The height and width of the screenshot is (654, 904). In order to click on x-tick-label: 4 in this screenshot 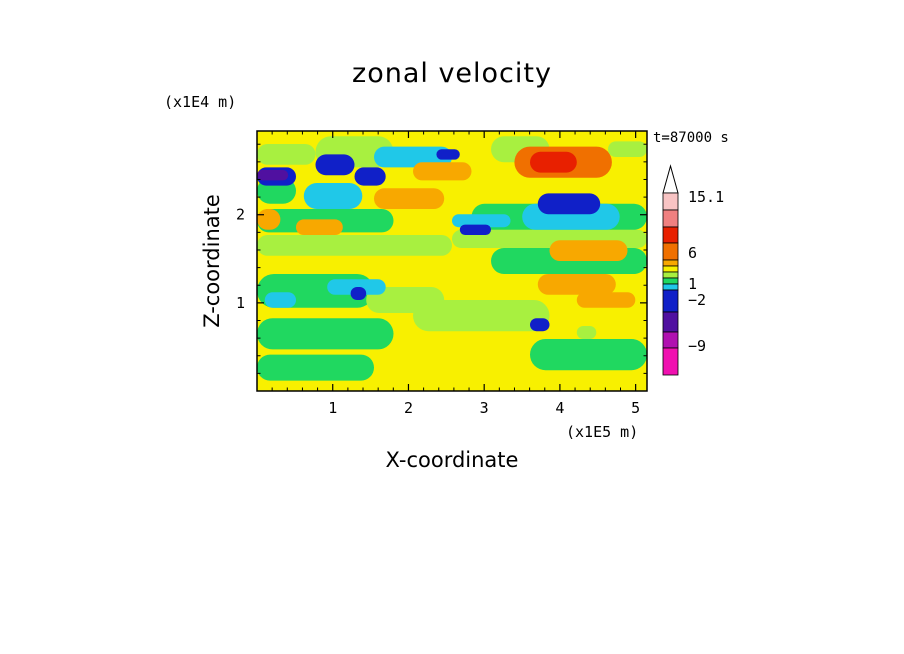, I will do `click(559, 408)`.